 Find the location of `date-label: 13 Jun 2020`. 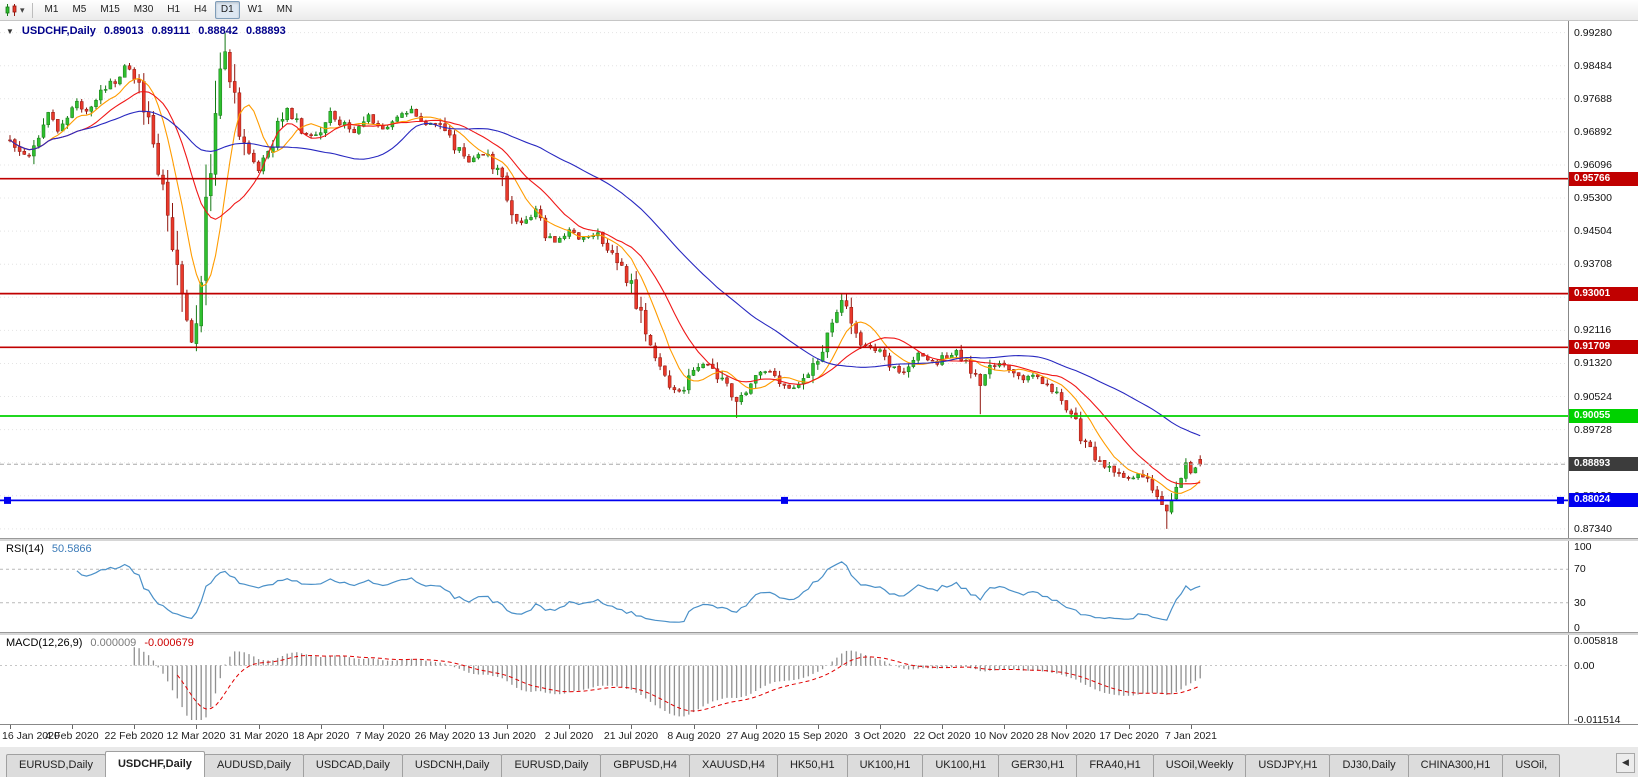

date-label: 13 Jun 2020 is located at coordinates (507, 736).